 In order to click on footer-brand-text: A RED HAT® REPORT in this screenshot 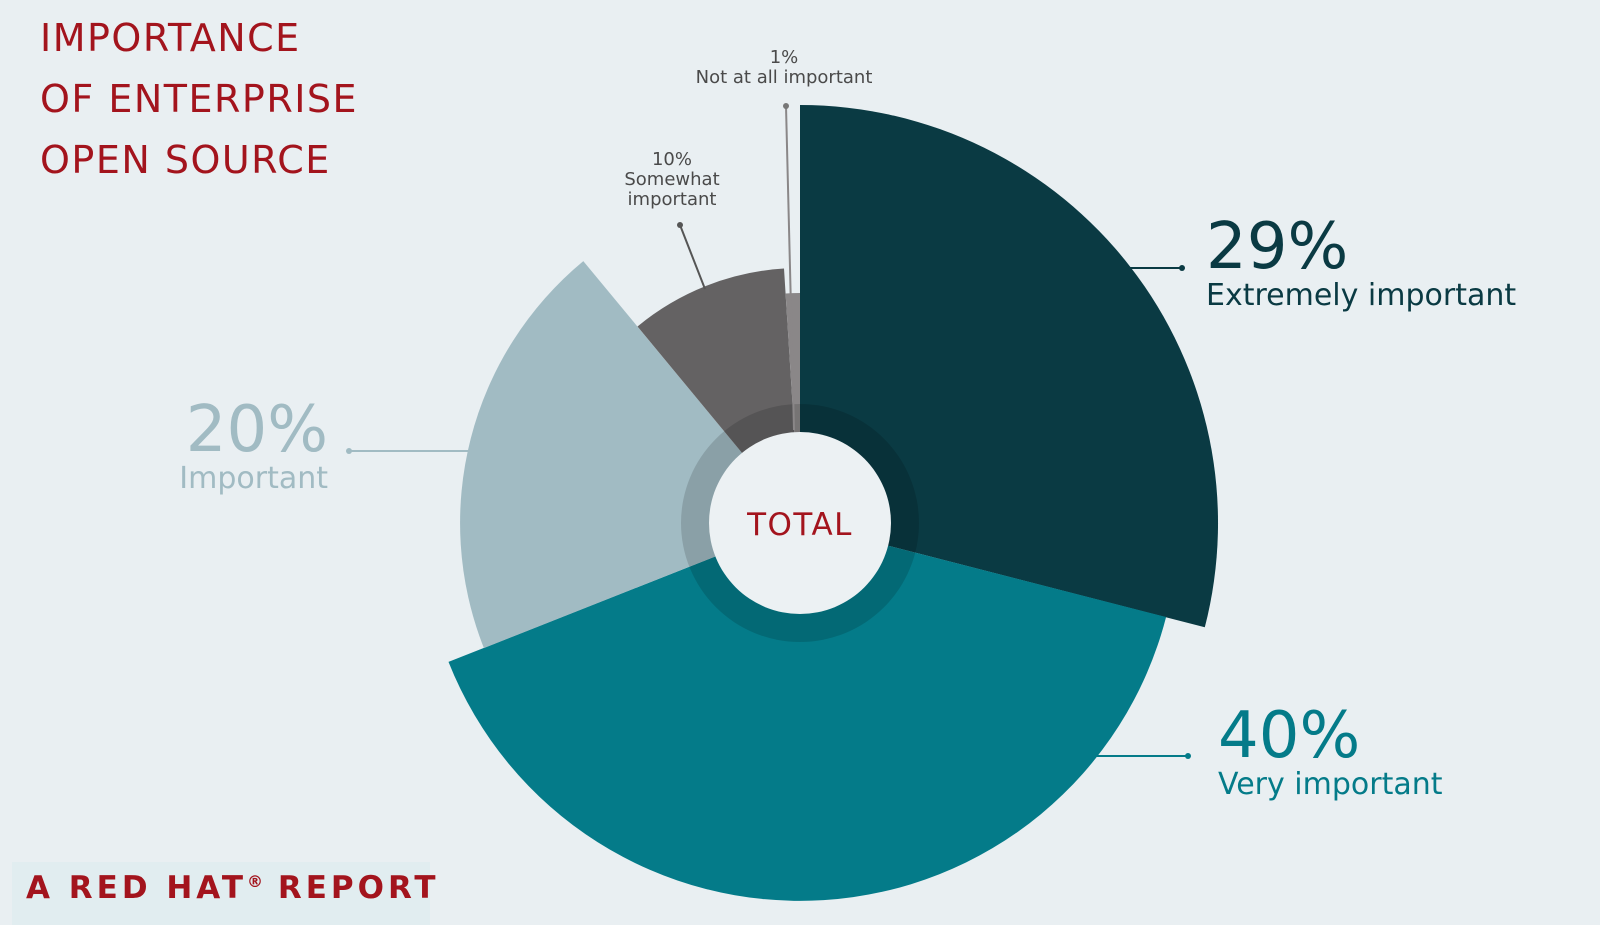, I will do `click(233, 888)`.